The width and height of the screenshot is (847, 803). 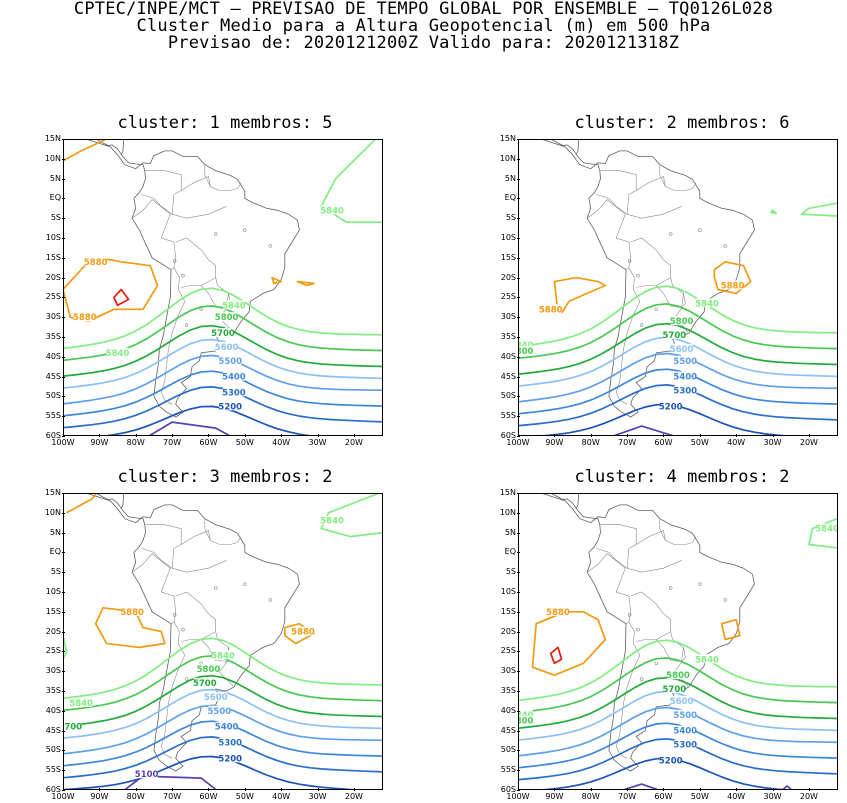 What do you see at coordinates (736, 442) in the screenshot?
I see `x-tick-label: 40W` at bounding box center [736, 442].